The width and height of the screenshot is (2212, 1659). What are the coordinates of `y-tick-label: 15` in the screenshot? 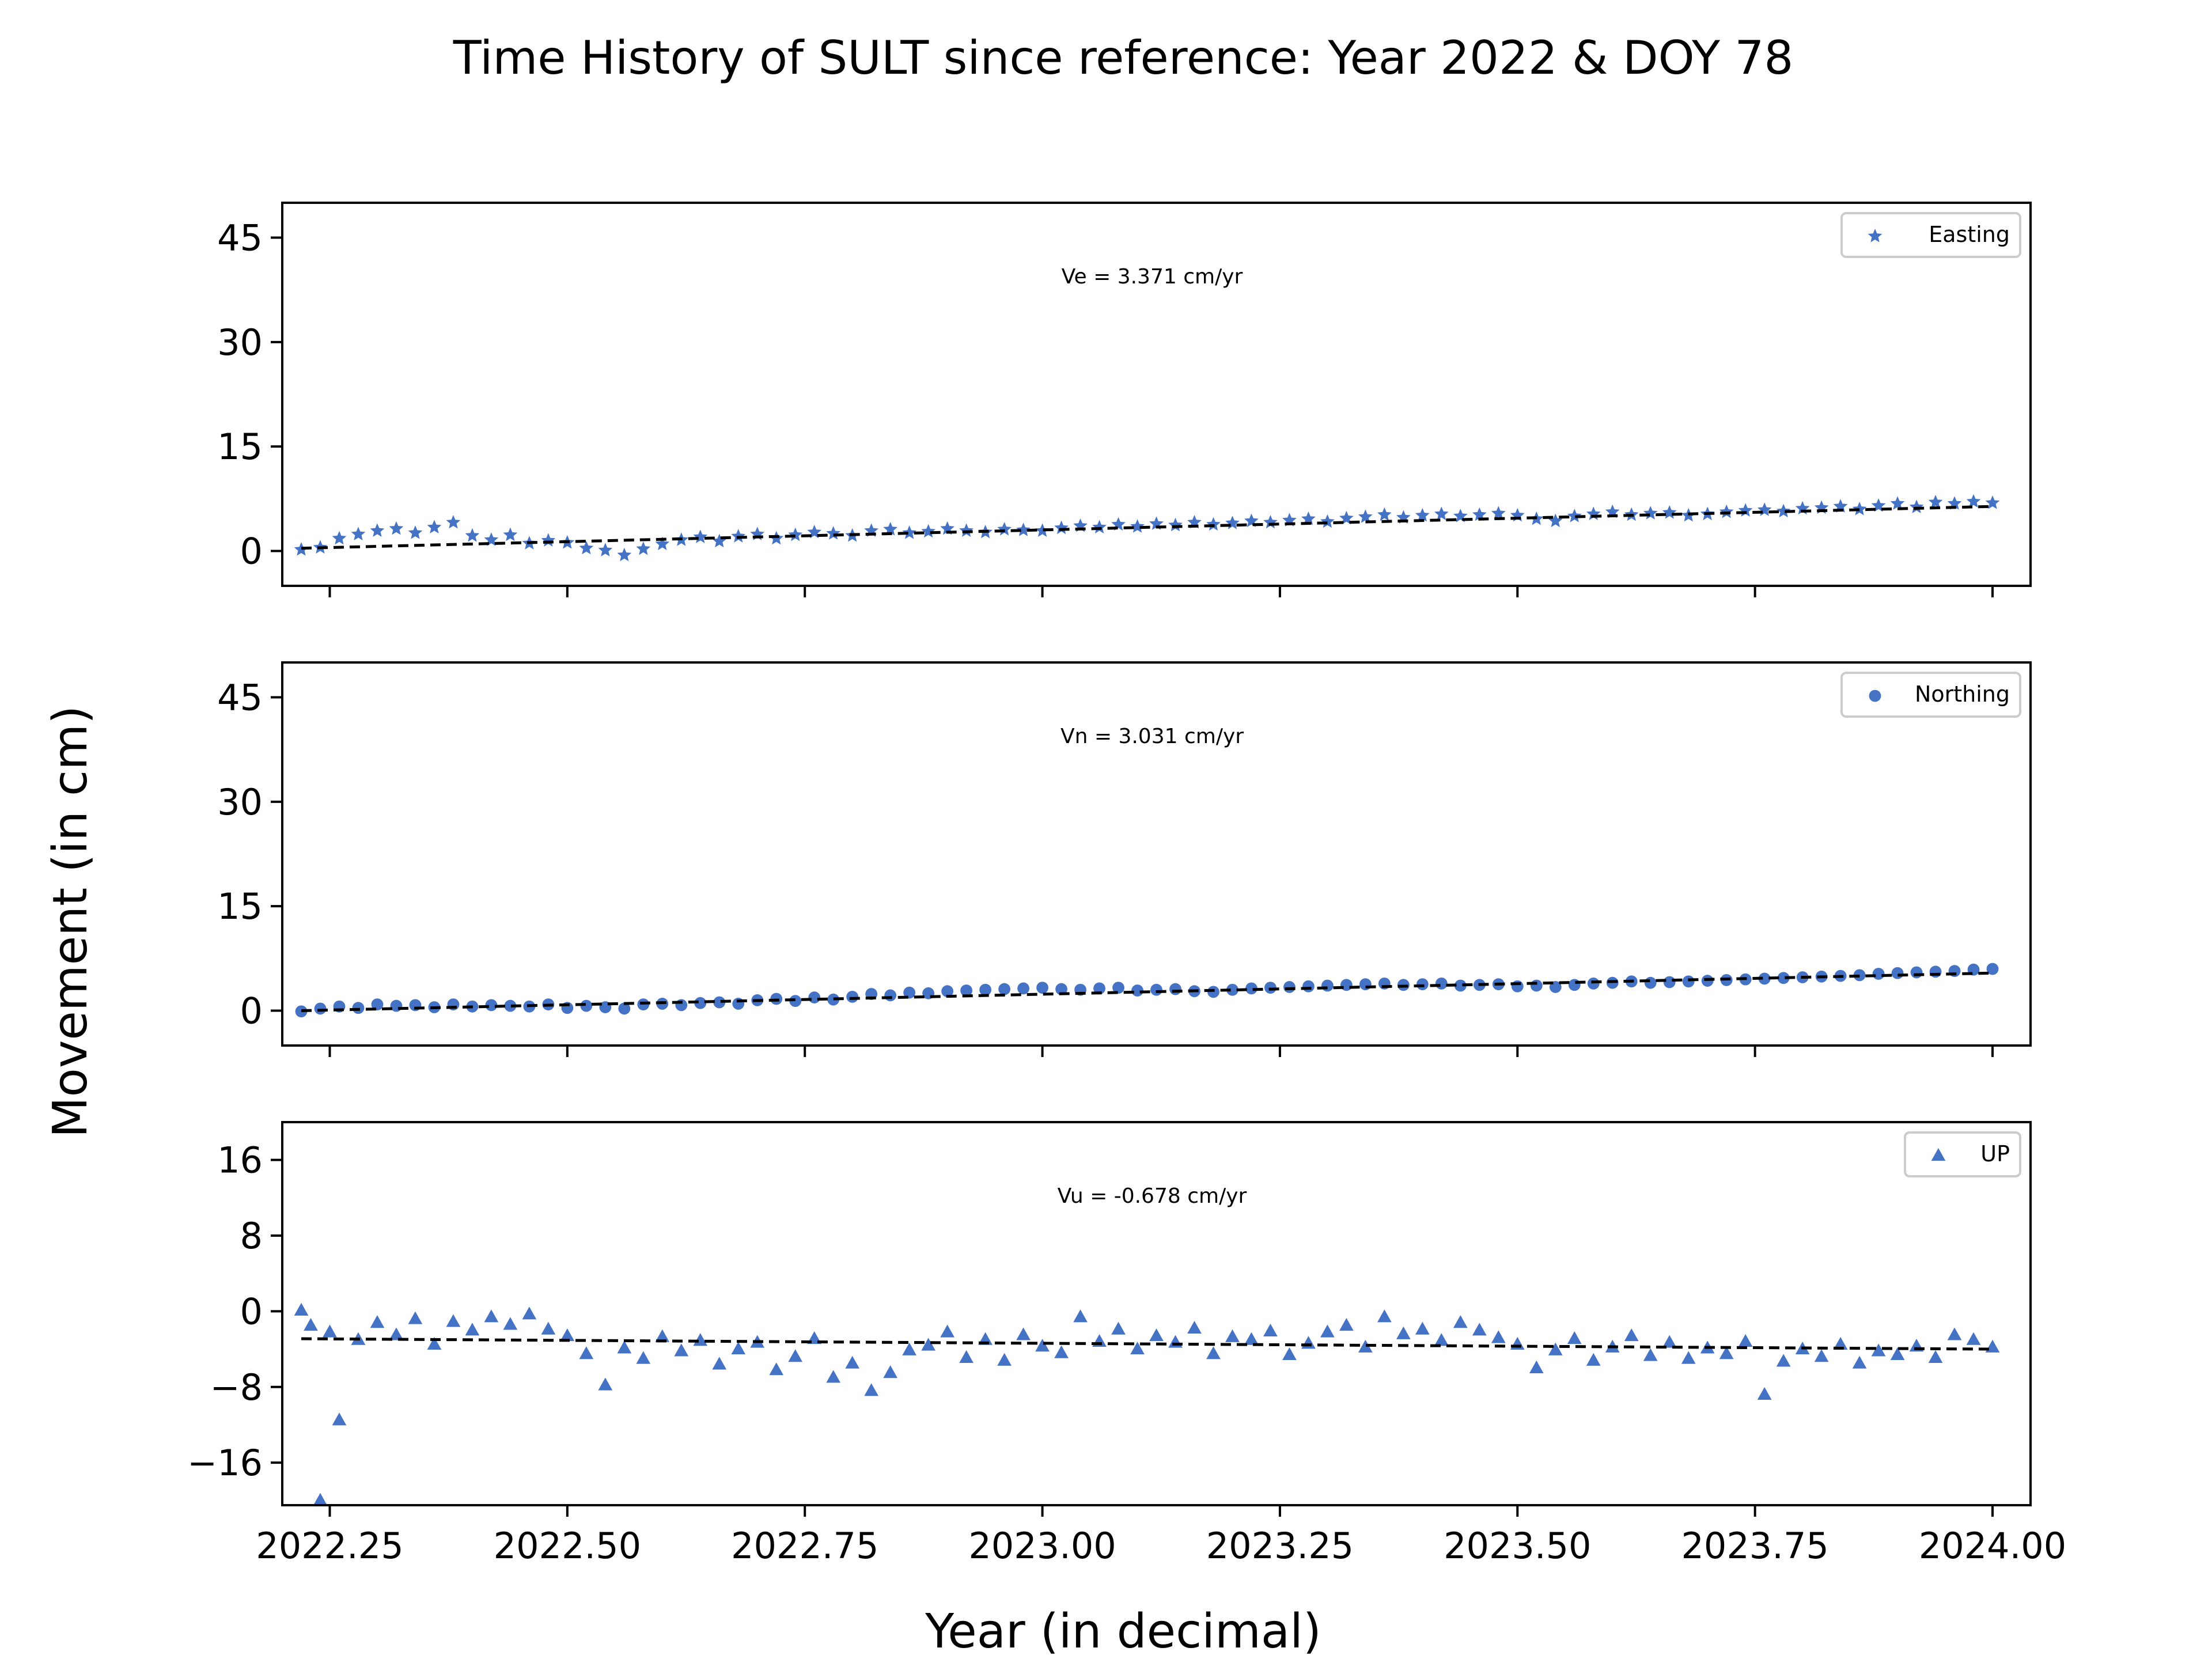 It's located at (240, 447).